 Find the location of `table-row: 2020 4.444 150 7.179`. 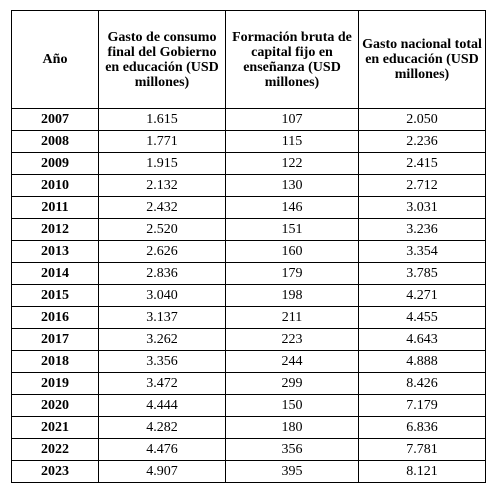

table-row: 2020 4.444 150 7.179 is located at coordinates (248, 405).